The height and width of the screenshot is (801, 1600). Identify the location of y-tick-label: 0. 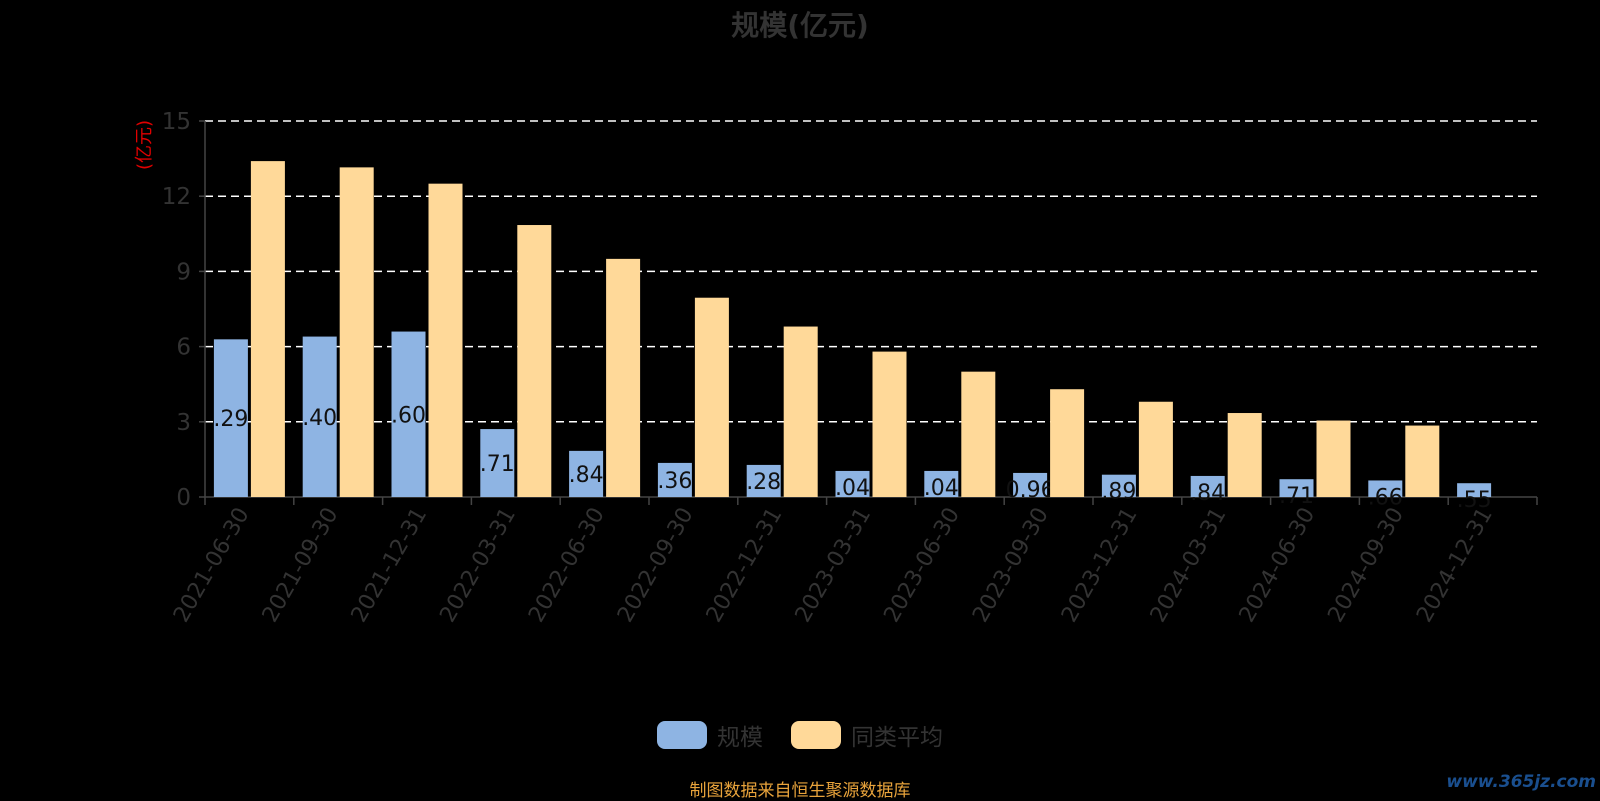
(183, 498).